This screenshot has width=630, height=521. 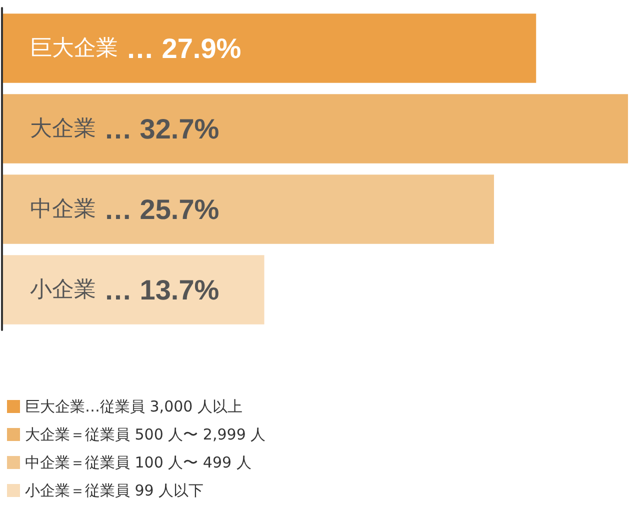 What do you see at coordinates (63, 289) in the screenshot?
I see `y-tick-label: 小企業` at bounding box center [63, 289].